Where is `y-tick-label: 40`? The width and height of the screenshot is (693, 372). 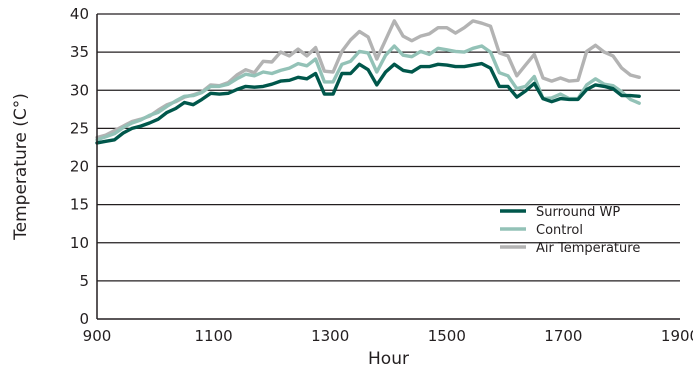 y-tick-label: 40 is located at coordinates (79, 14).